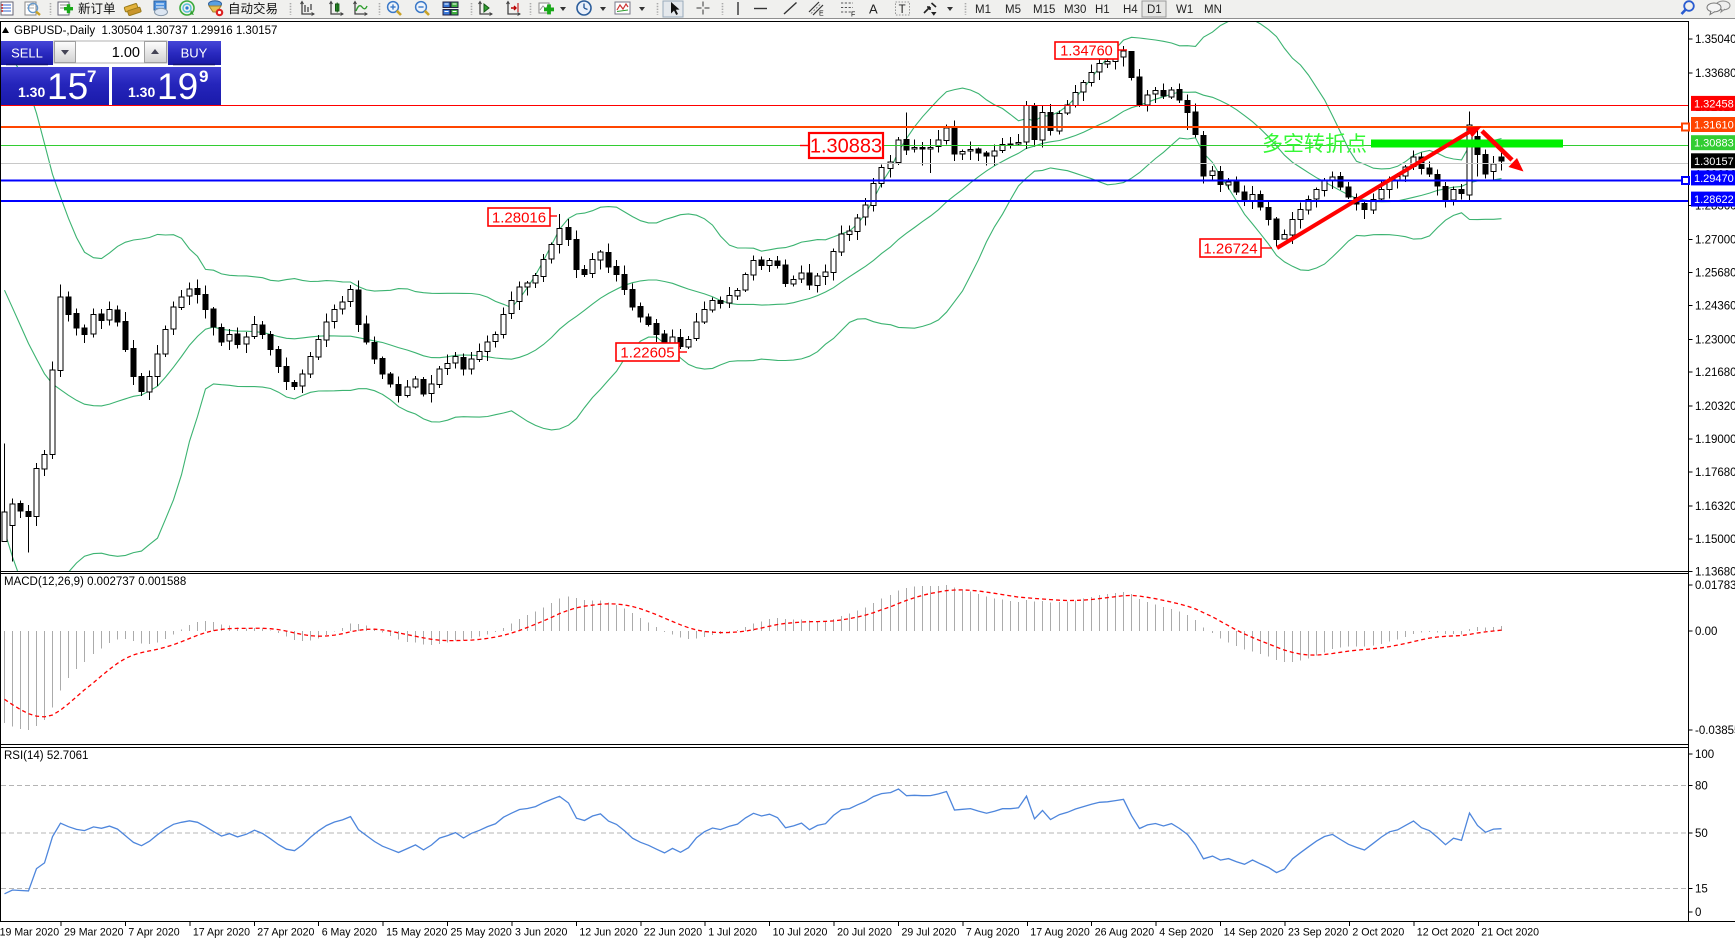 The height and width of the screenshot is (942, 1735). I want to click on svg-text: 1.27000, so click(1715, 241).